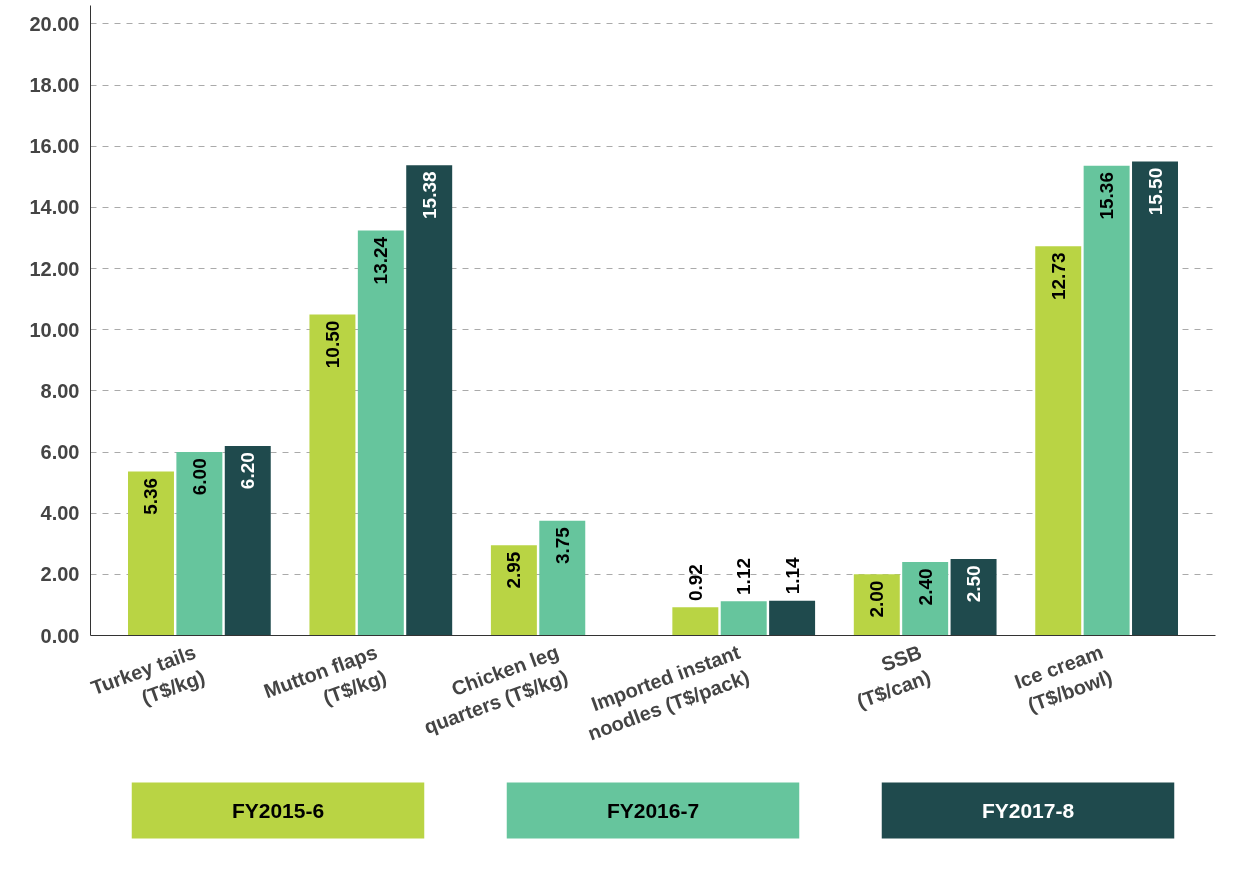  What do you see at coordinates (925, 587) in the screenshot?
I see `data-label: 2.40` at bounding box center [925, 587].